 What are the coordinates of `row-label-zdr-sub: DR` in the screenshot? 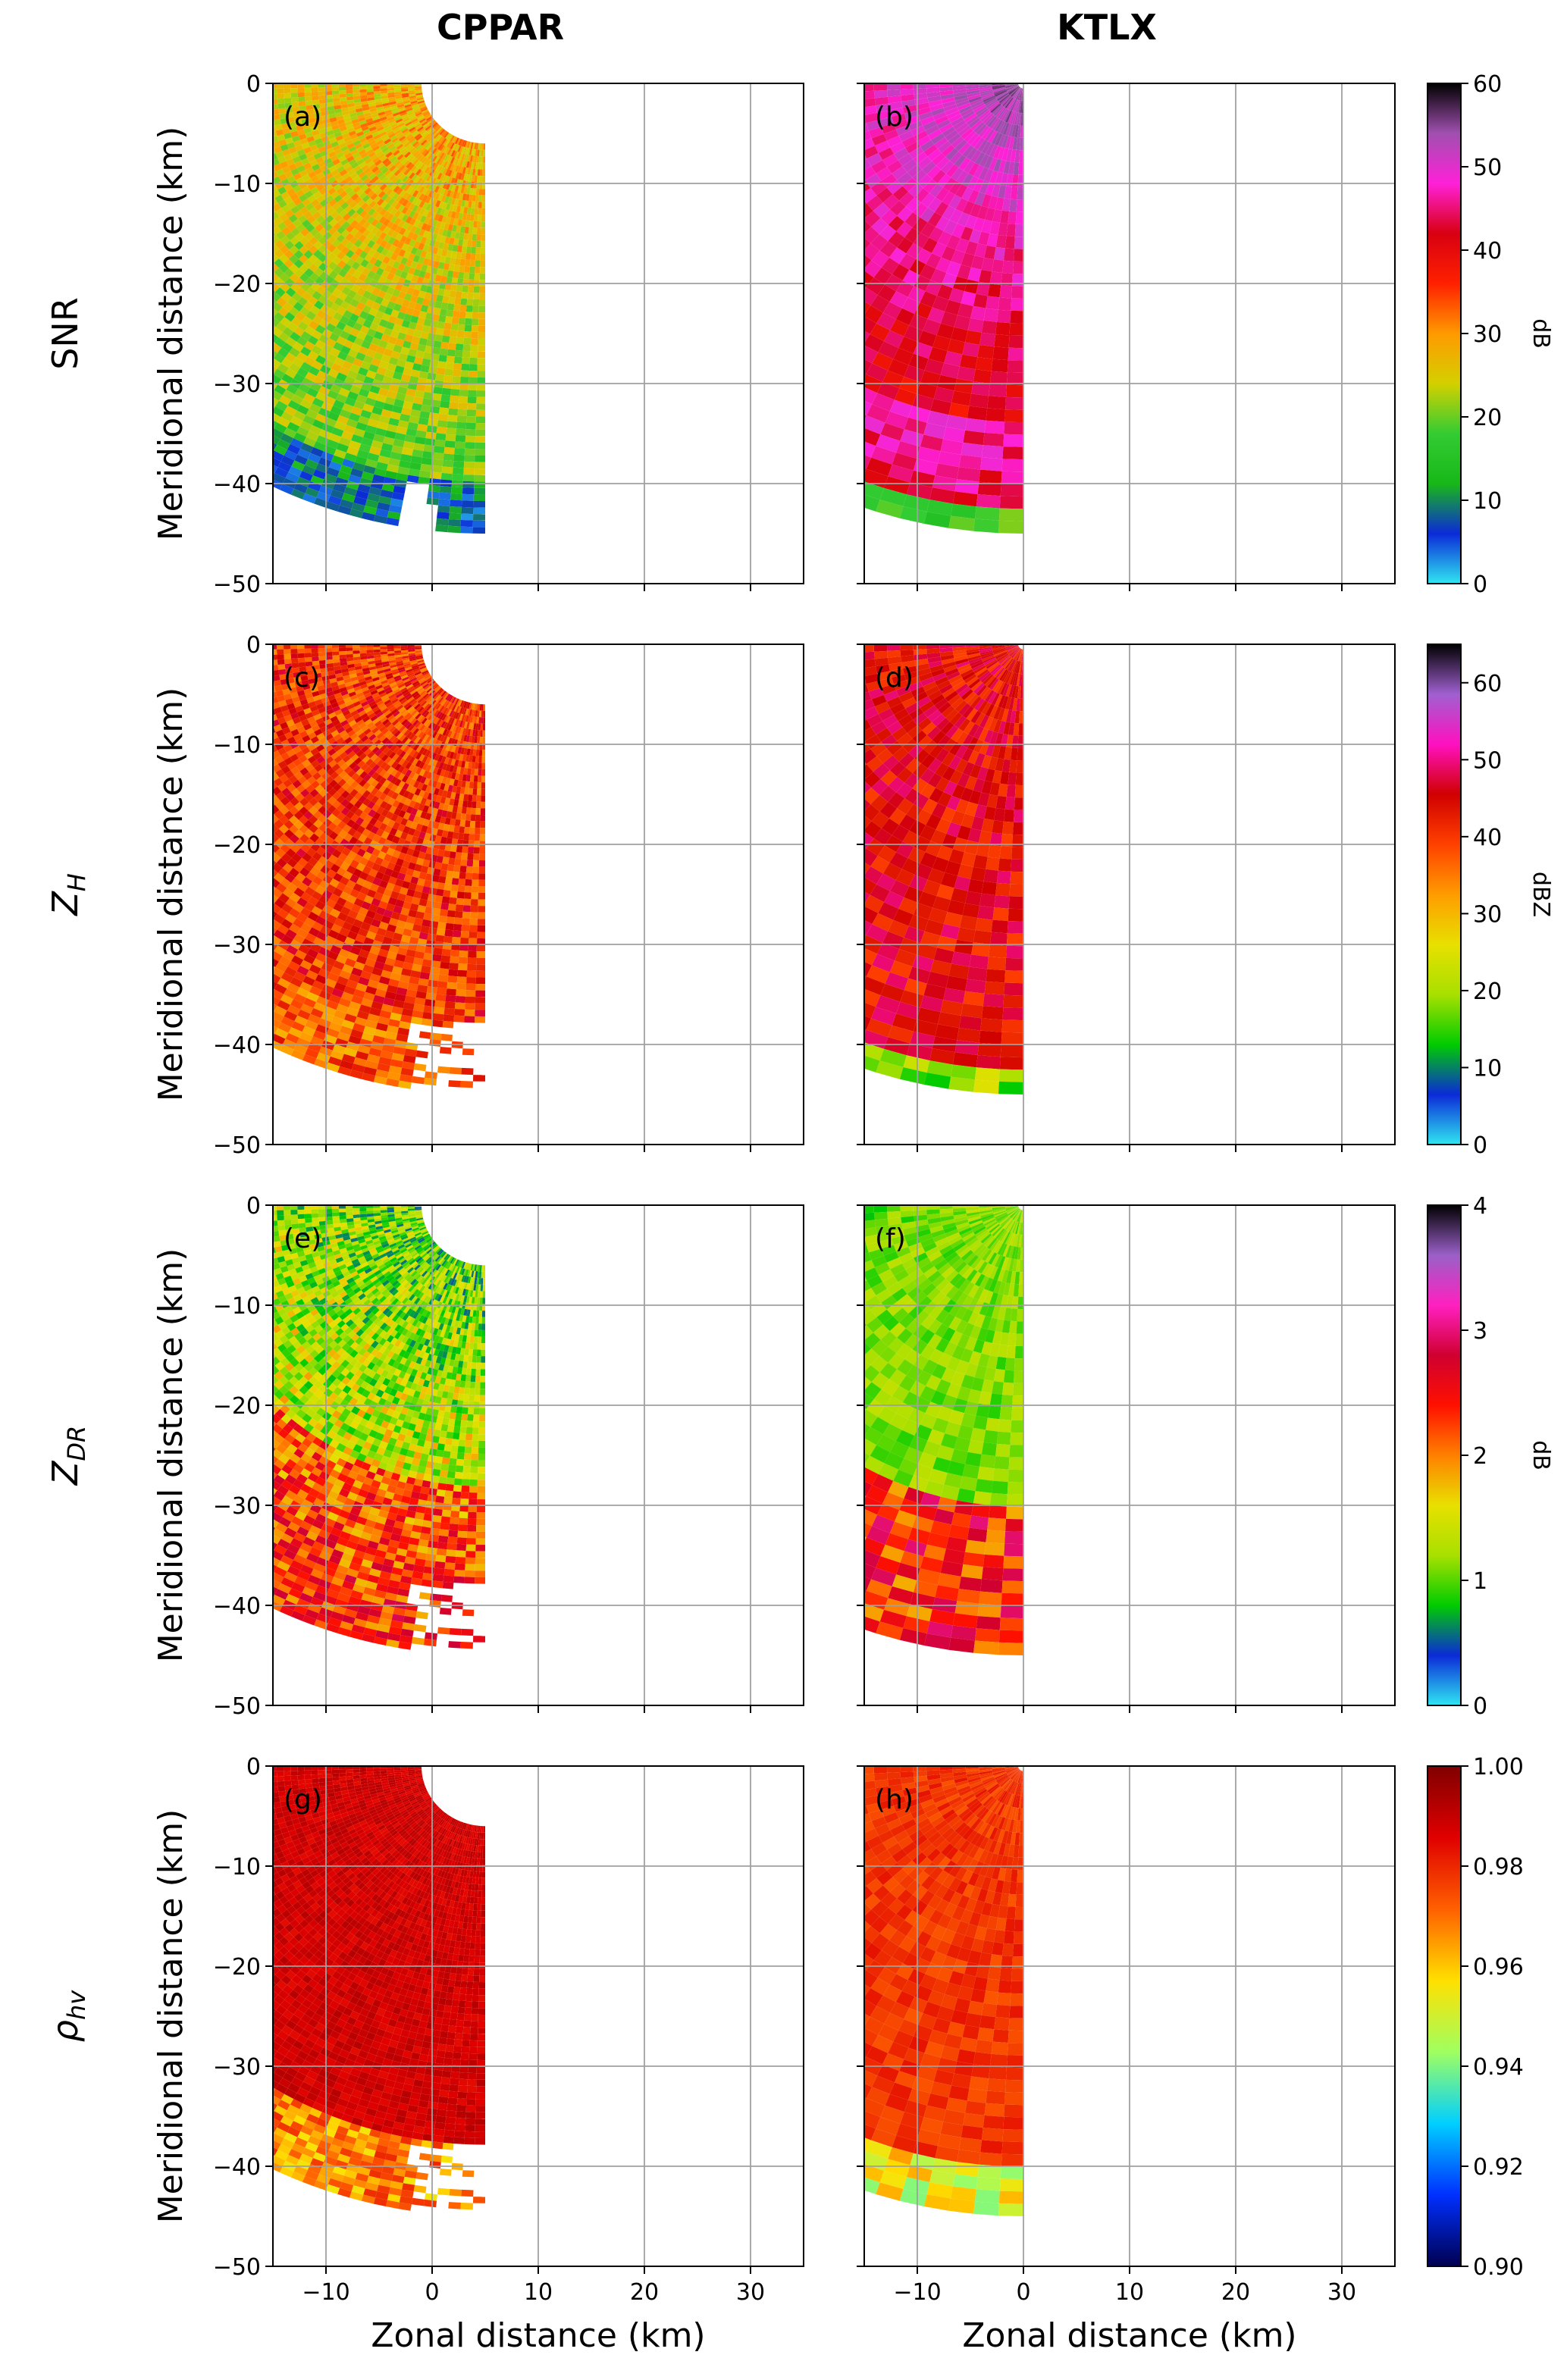 It's located at (76, 1444).